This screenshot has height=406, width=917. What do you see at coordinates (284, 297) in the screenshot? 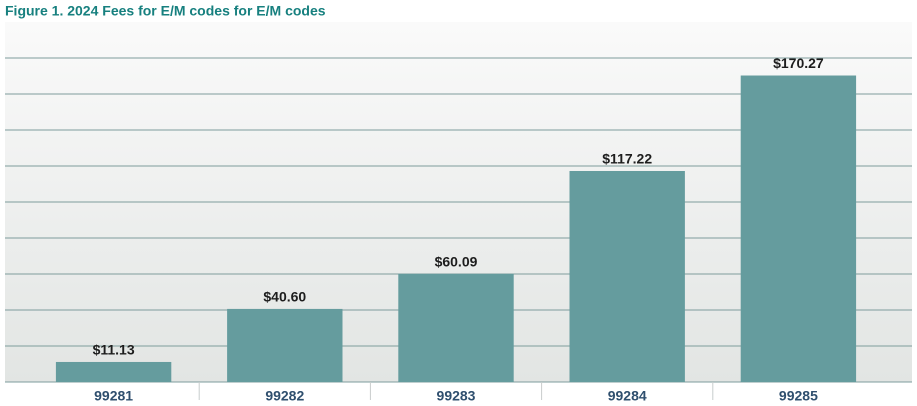
I see `value-label: $40.60` at bounding box center [284, 297].